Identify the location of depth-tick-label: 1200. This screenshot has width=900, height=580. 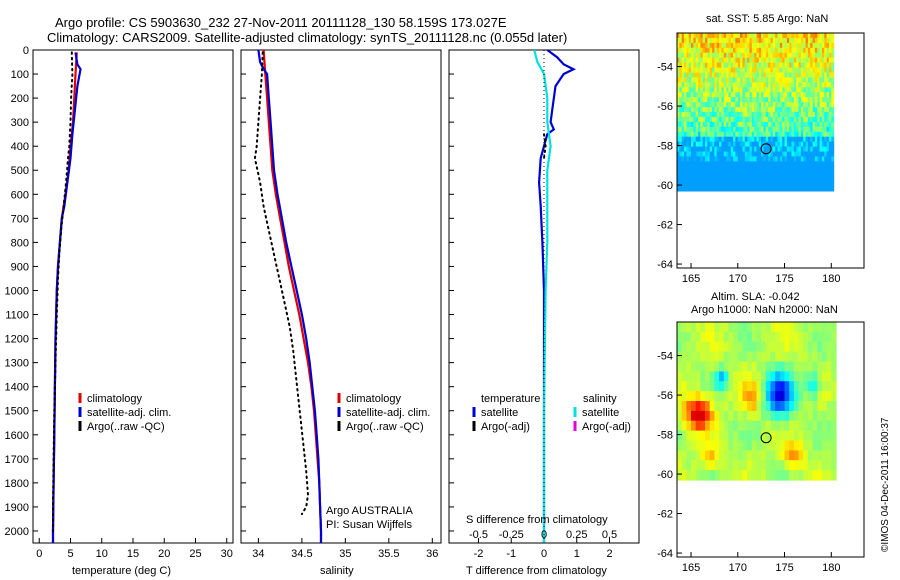
(17, 340).